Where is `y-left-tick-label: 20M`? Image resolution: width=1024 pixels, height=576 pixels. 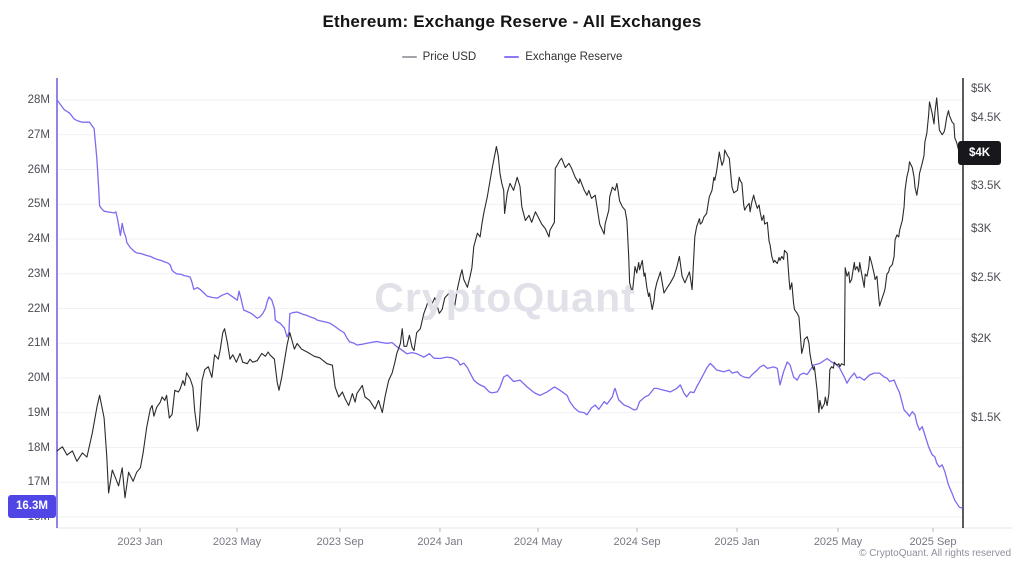 y-left-tick-label: 20M is located at coordinates (38, 378).